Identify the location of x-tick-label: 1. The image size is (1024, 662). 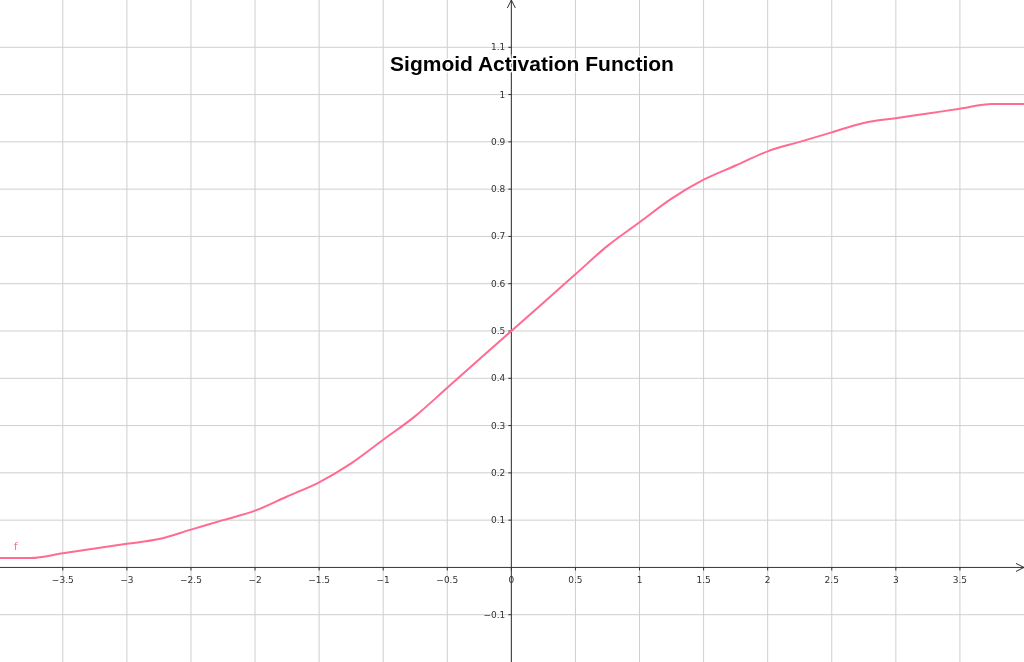
(639, 580).